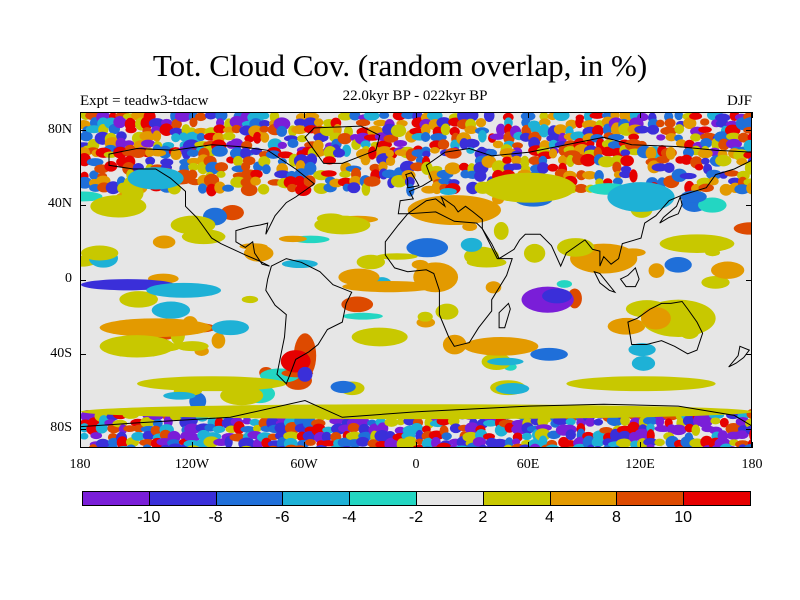 Image resolution: width=800 pixels, height=600 pixels. I want to click on coastline-japan, so click(671, 209).